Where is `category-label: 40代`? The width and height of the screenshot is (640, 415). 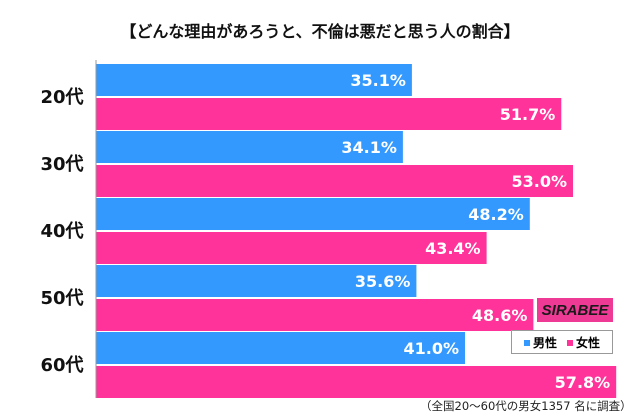 category-label: 40代 is located at coordinates (61, 231).